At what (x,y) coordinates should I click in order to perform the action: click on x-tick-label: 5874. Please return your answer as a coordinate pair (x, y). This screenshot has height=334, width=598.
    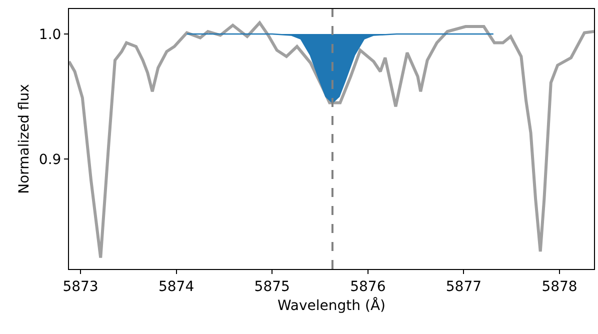
    Looking at the image, I should click on (176, 286).